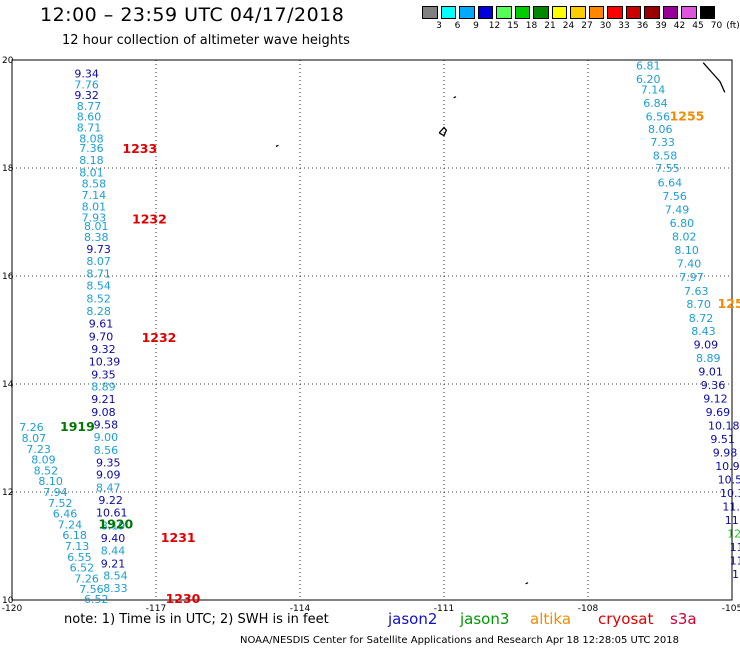 This screenshot has height=650, width=740. What do you see at coordinates (703, 331) in the screenshot?
I see `swh-value: 8.43` at bounding box center [703, 331].